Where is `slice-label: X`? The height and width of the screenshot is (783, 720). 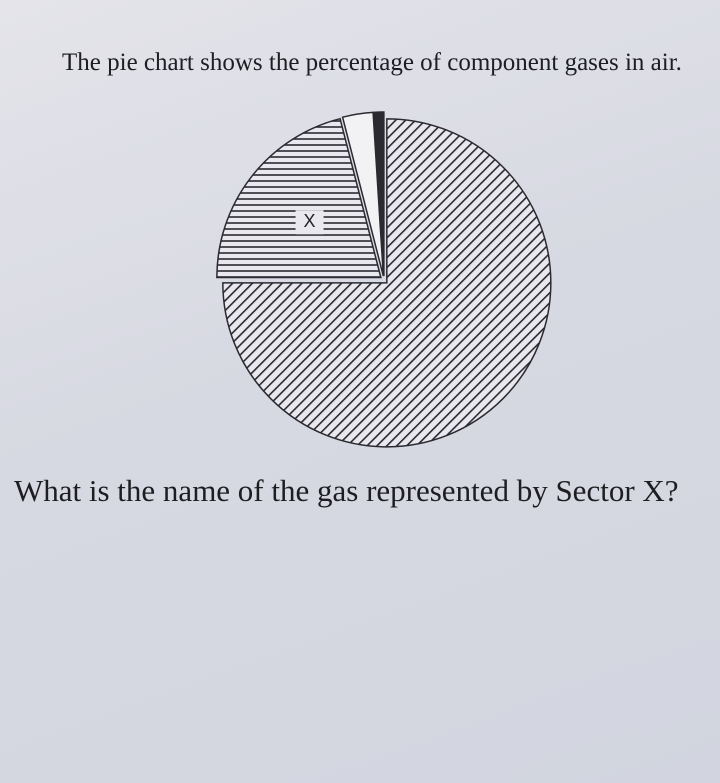 slice-label: X is located at coordinates (310, 221).